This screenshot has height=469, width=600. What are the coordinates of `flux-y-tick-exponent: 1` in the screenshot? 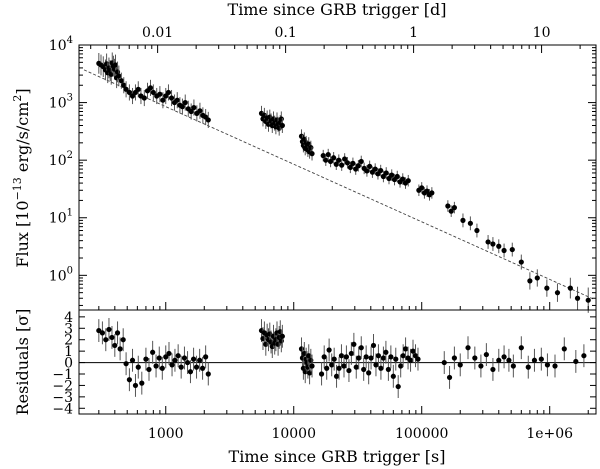 It's located at (70, 213).